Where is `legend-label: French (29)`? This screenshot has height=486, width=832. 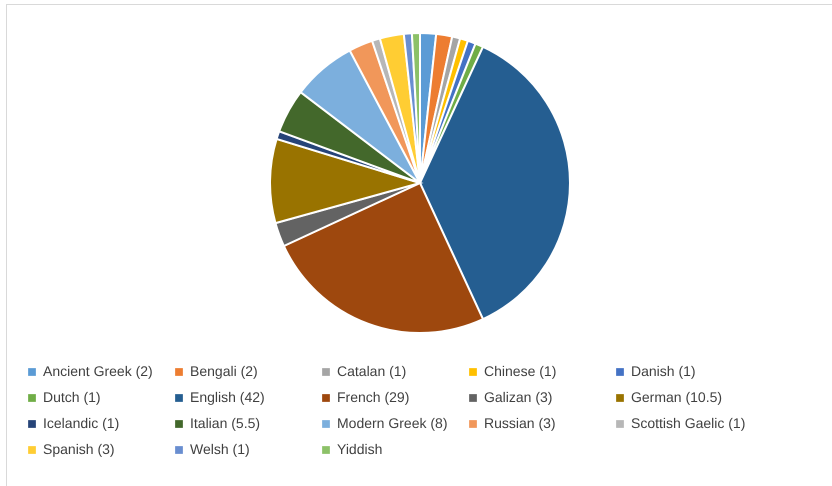
legend-label: French (29) is located at coordinates (373, 397).